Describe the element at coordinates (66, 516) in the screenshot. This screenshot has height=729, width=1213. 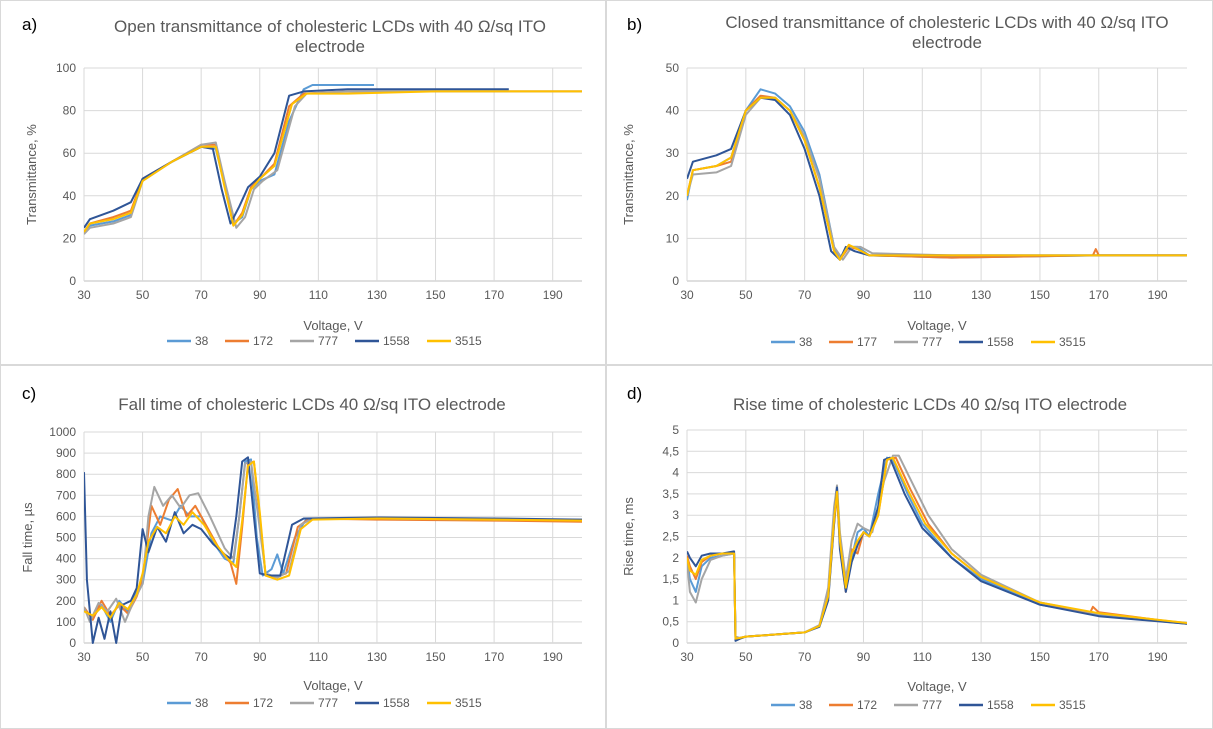
I see `y-tick-label: 600` at that location.